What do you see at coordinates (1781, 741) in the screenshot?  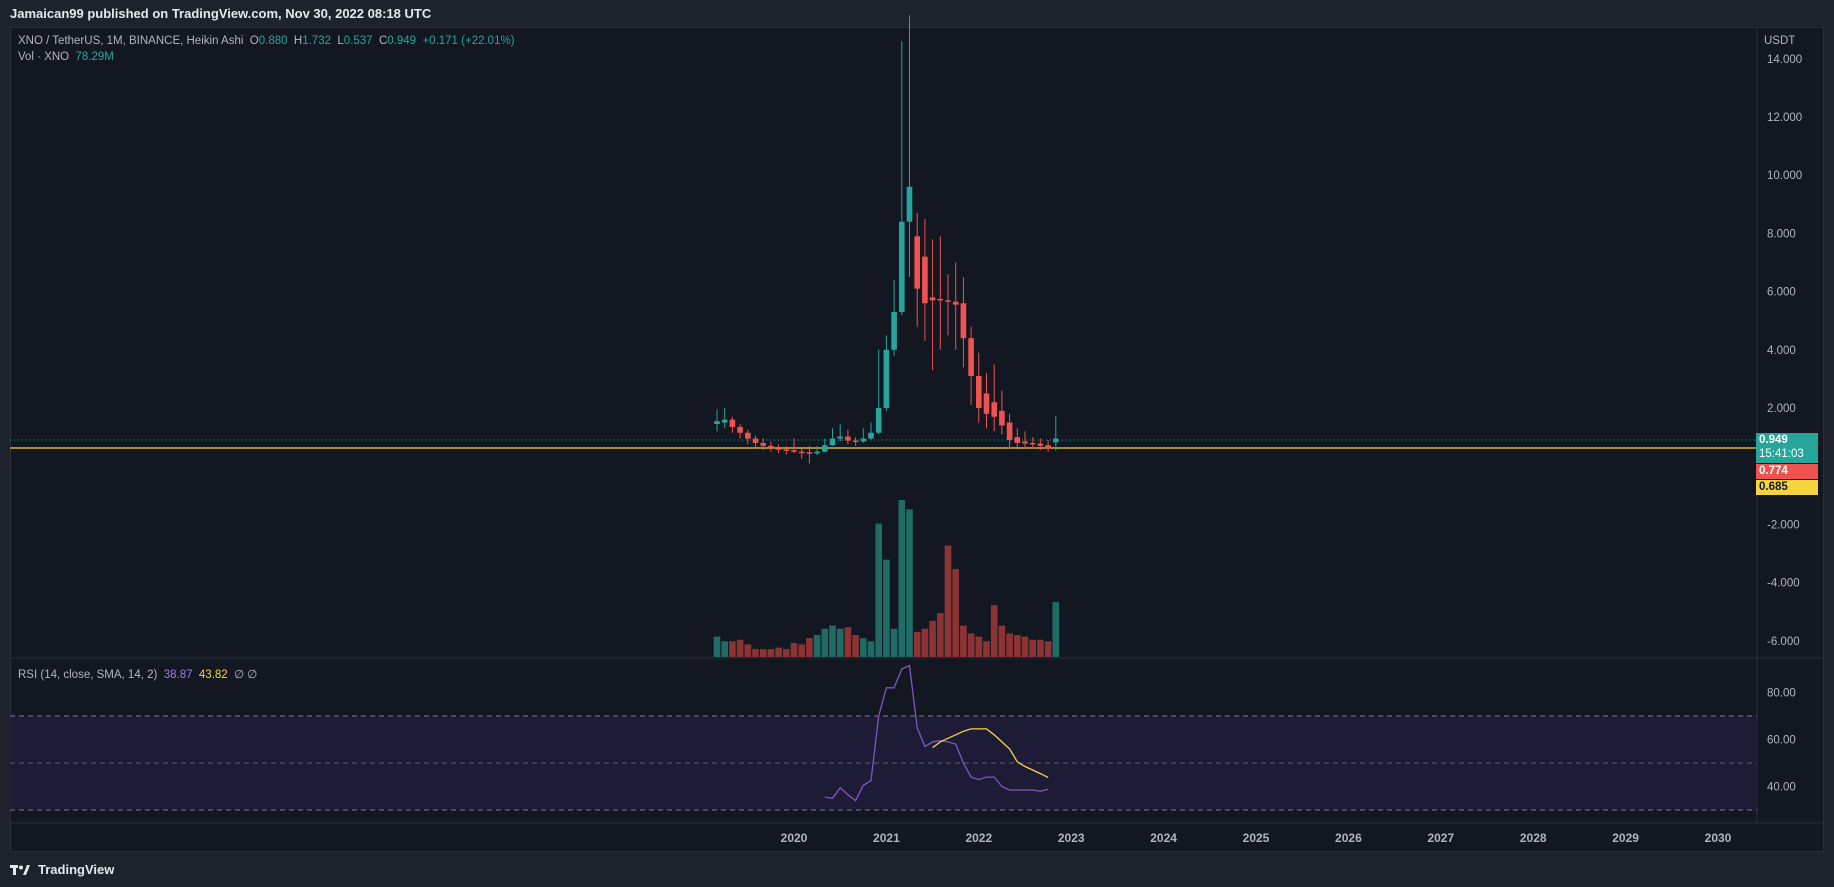 I see `rsi-tick-label: 60.00` at bounding box center [1781, 741].